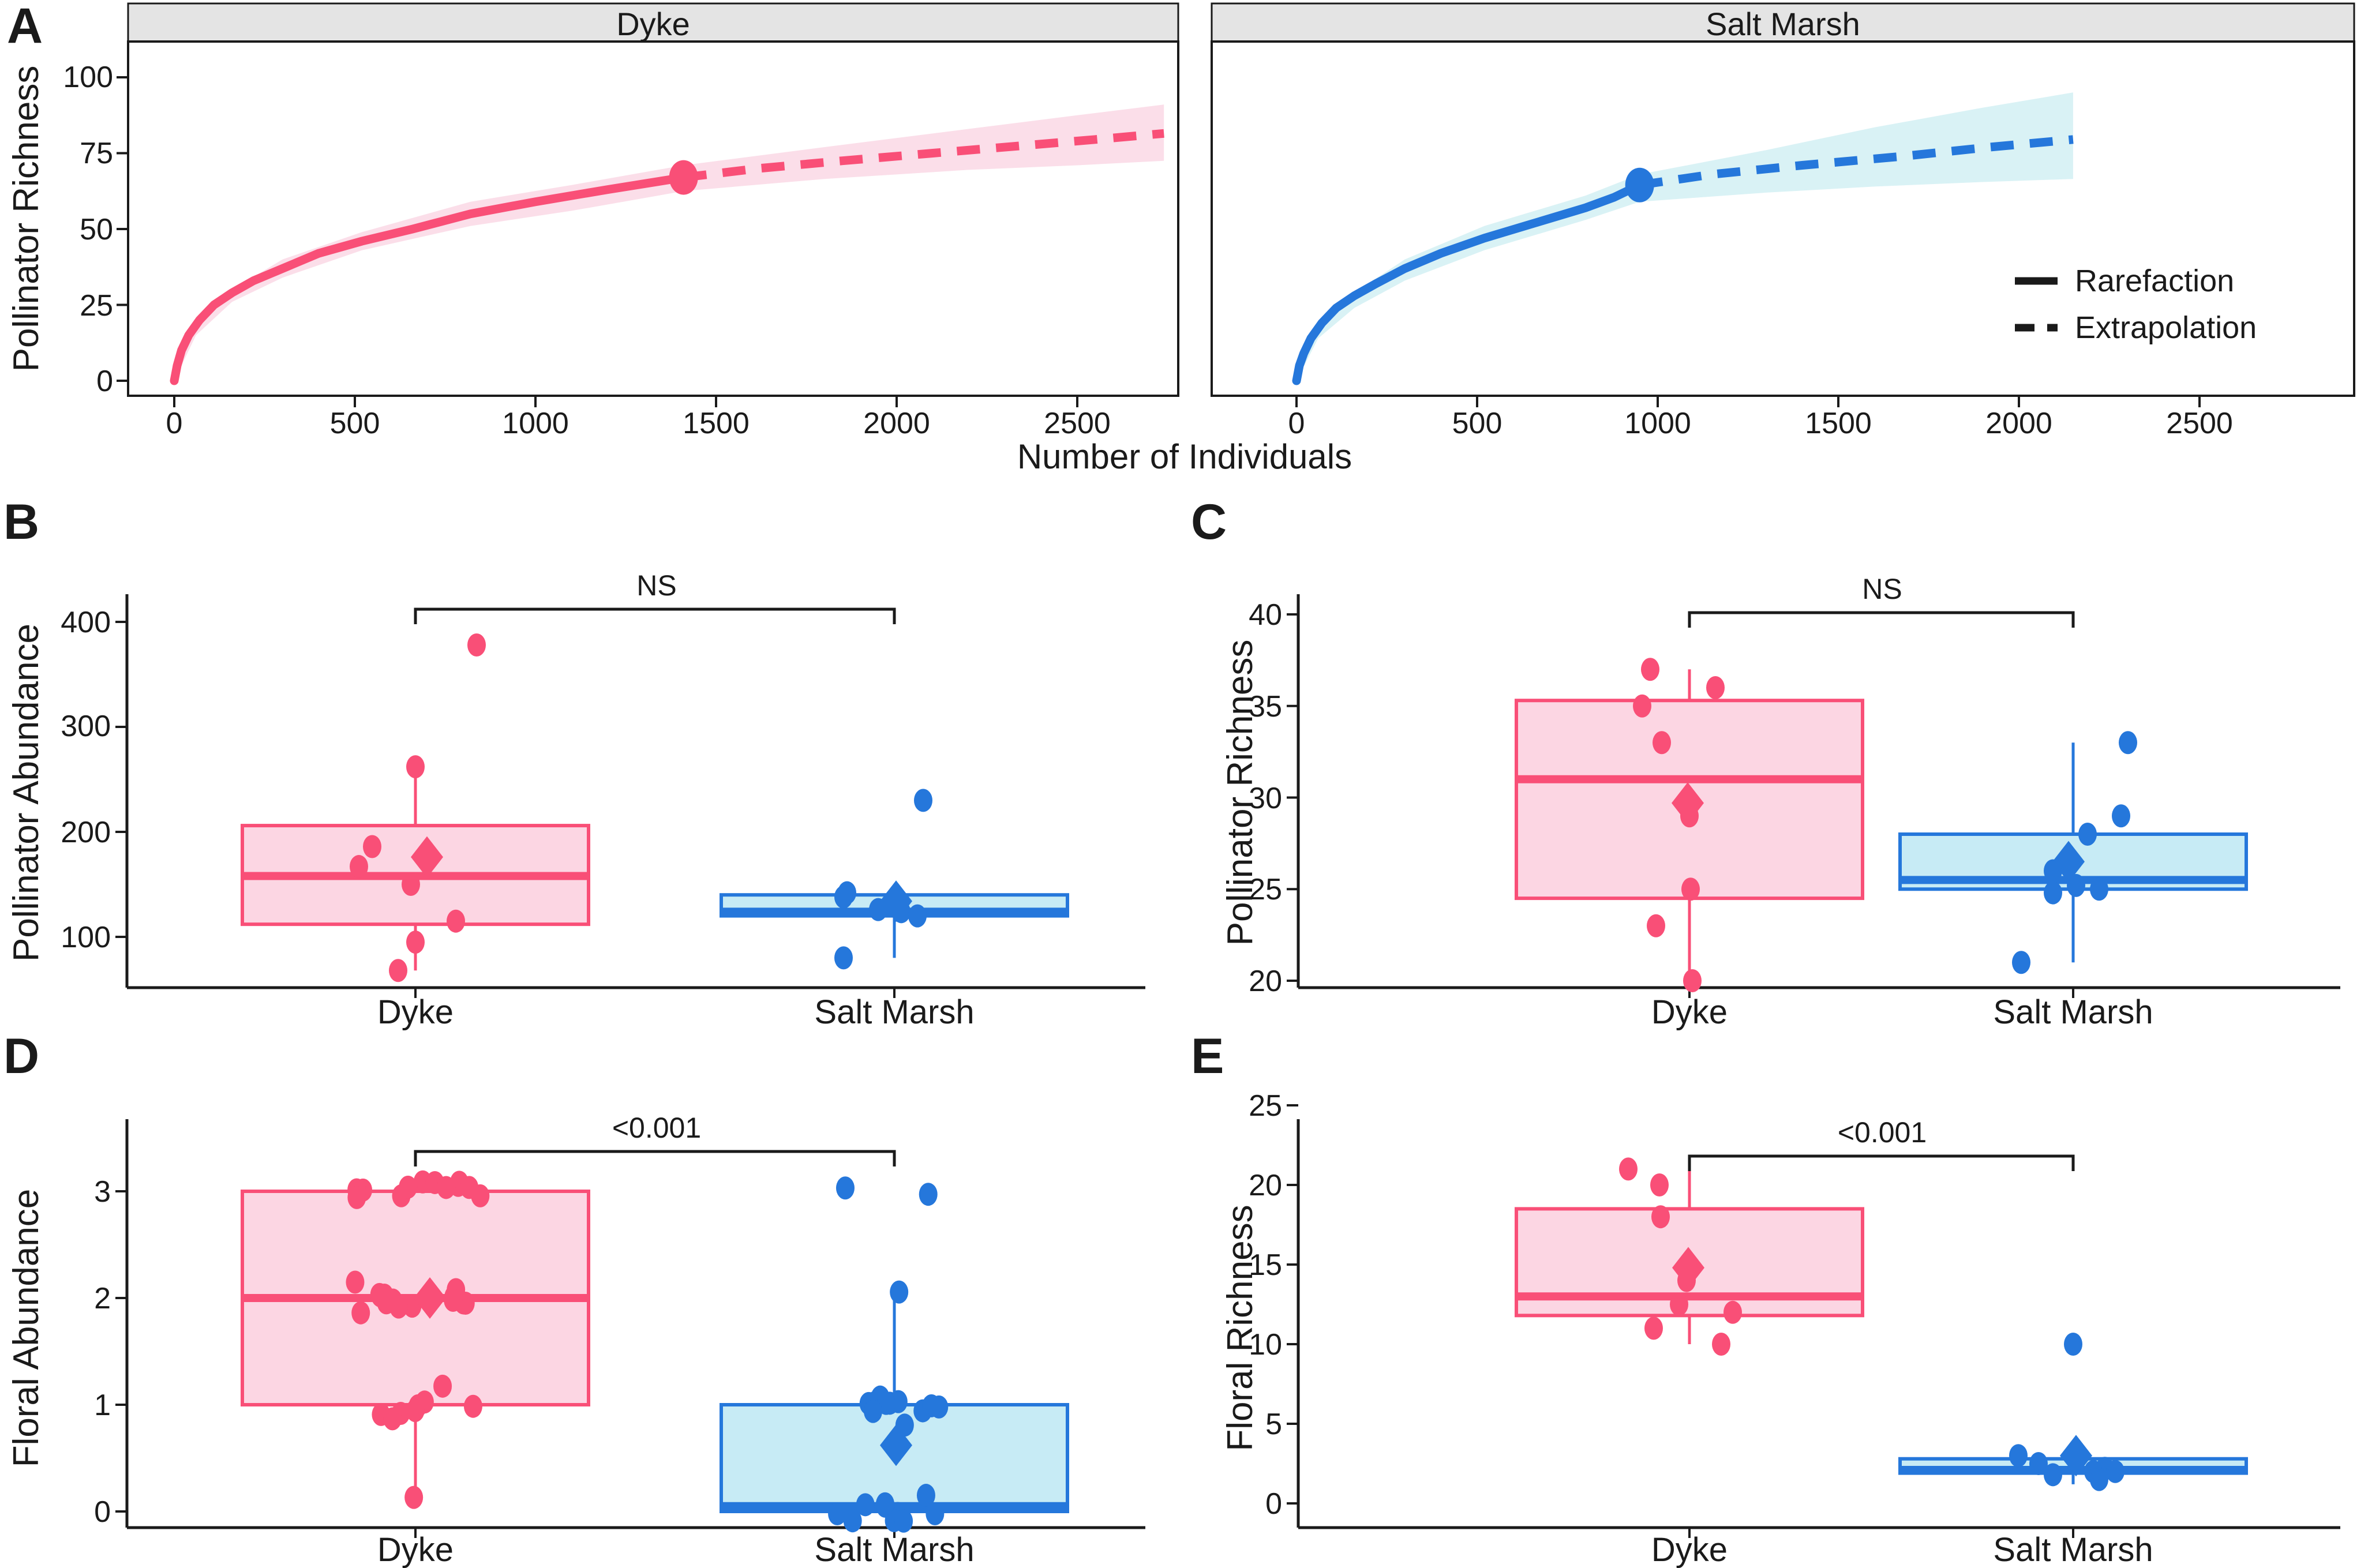 Image resolution: width=2368 pixels, height=1568 pixels. I want to click on b-significance: NS, so click(656, 585).